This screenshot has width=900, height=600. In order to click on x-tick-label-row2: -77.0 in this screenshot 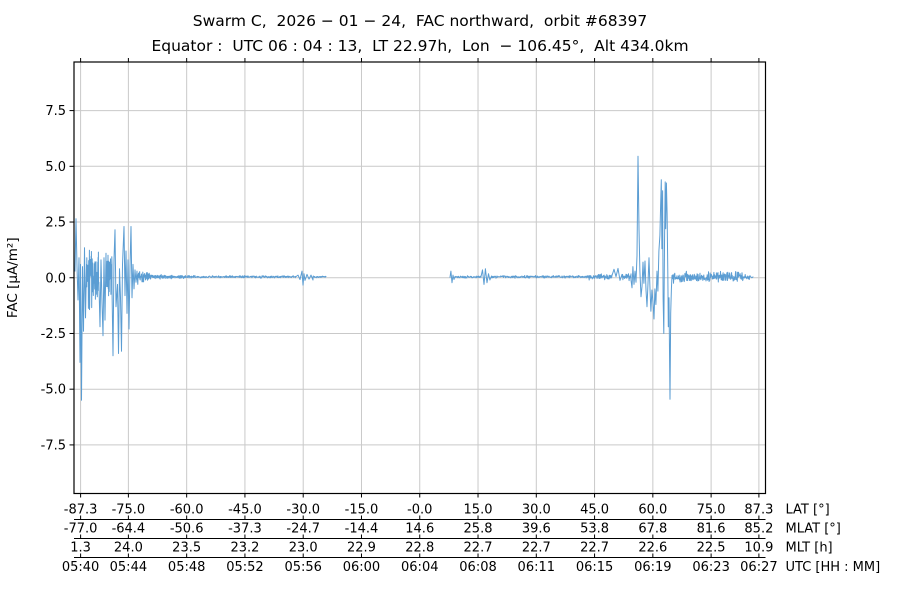, I will do `click(81, 529)`.